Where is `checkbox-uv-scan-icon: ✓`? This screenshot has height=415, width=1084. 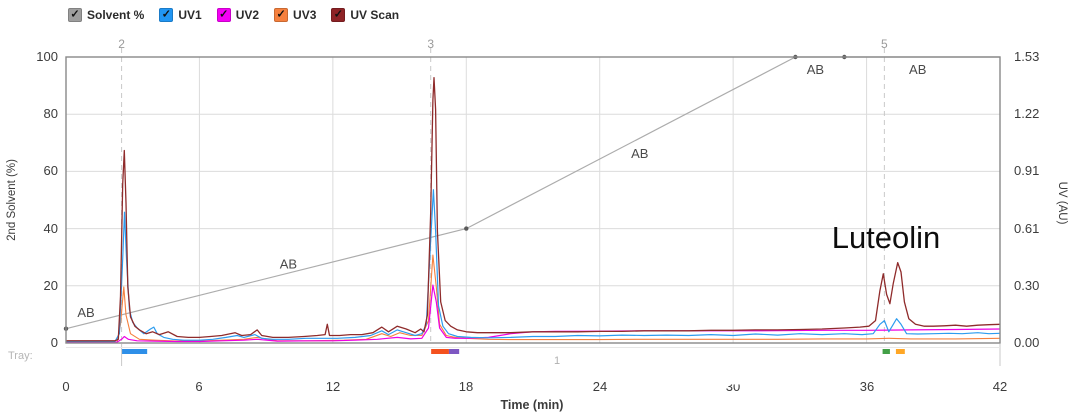 checkbox-uv-scan-icon: ✓ is located at coordinates (338, 15).